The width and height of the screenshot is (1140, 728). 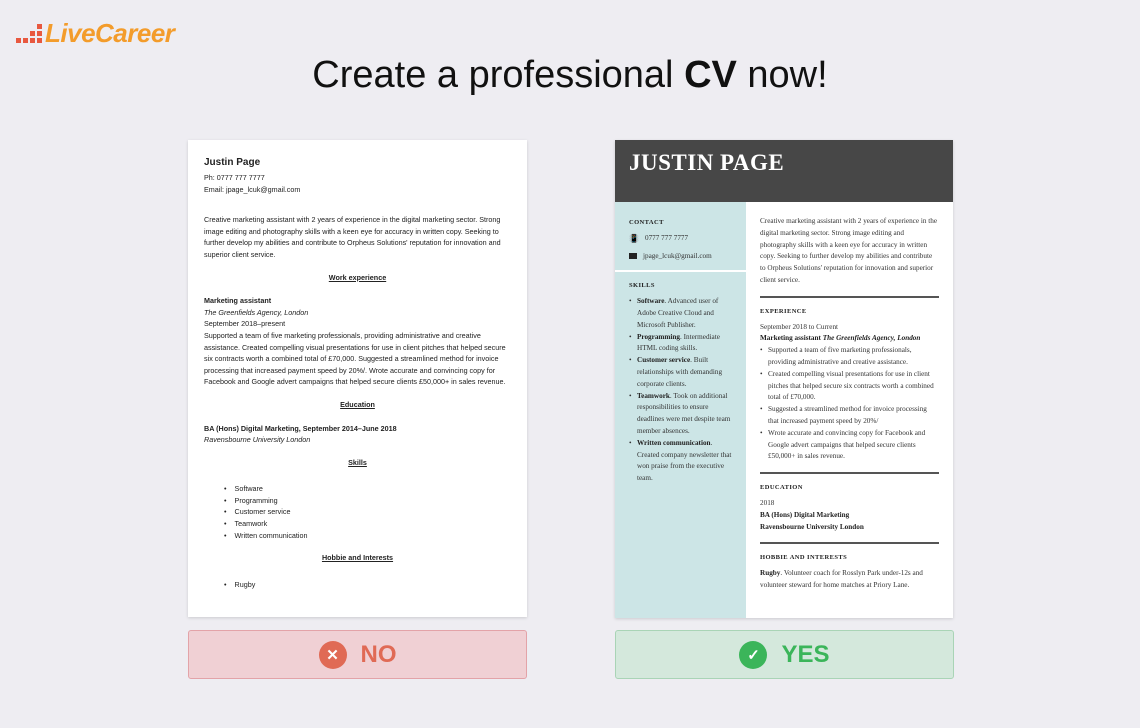 I want to click on yes-label: YES, so click(x=805, y=654).